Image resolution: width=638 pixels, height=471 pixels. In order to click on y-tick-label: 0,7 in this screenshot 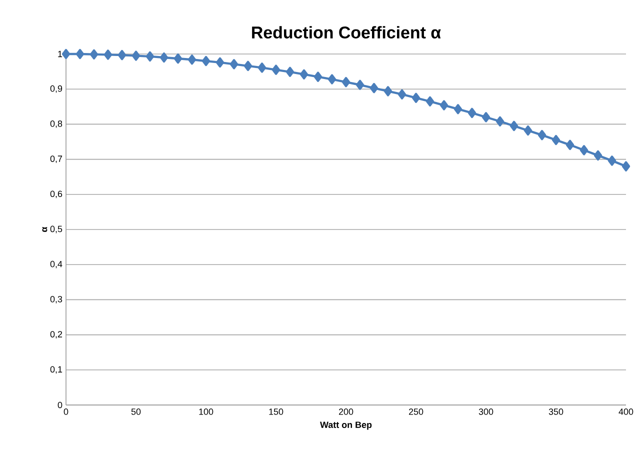, I will do `click(56, 159)`.